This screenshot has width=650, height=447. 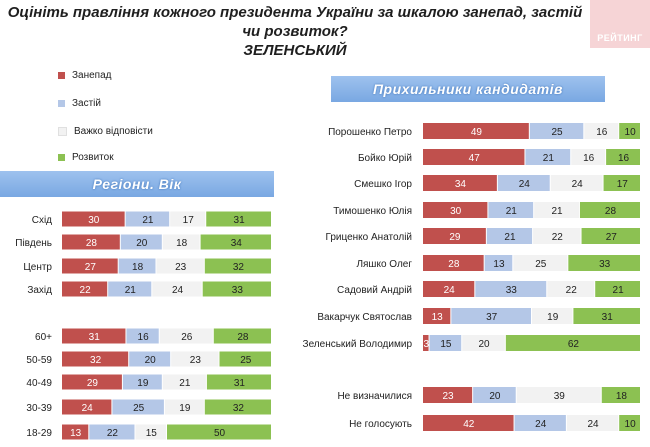 What do you see at coordinates (39, 433) in the screenshot?
I see `regions-age-label-18-29: 18-29` at bounding box center [39, 433].